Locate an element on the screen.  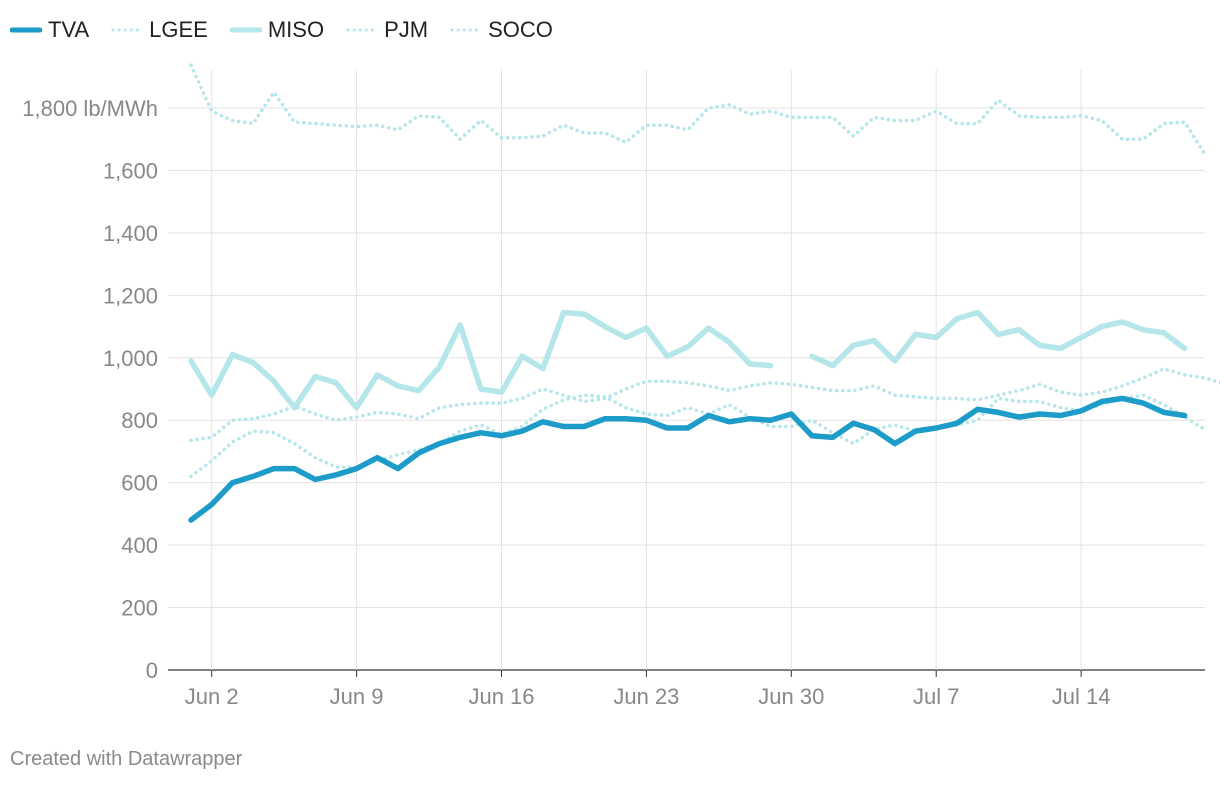
y-tick-label: 200 is located at coordinates (139, 608).